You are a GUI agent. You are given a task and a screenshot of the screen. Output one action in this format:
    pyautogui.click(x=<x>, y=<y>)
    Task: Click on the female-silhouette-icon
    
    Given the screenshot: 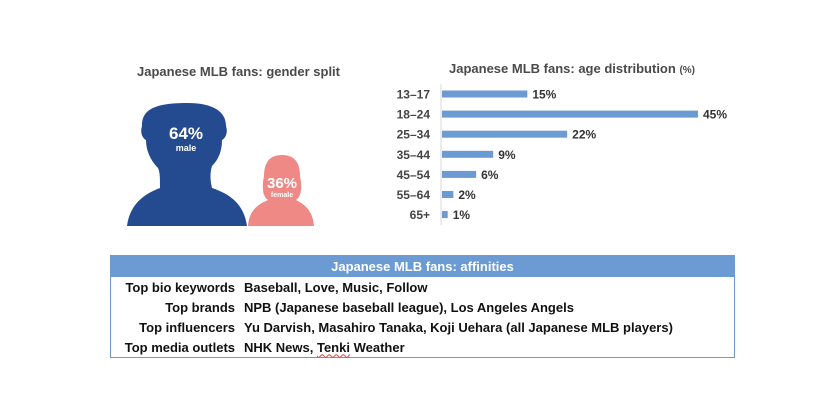 What is the action you would take?
    pyautogui.click(x=281, y=190)
    